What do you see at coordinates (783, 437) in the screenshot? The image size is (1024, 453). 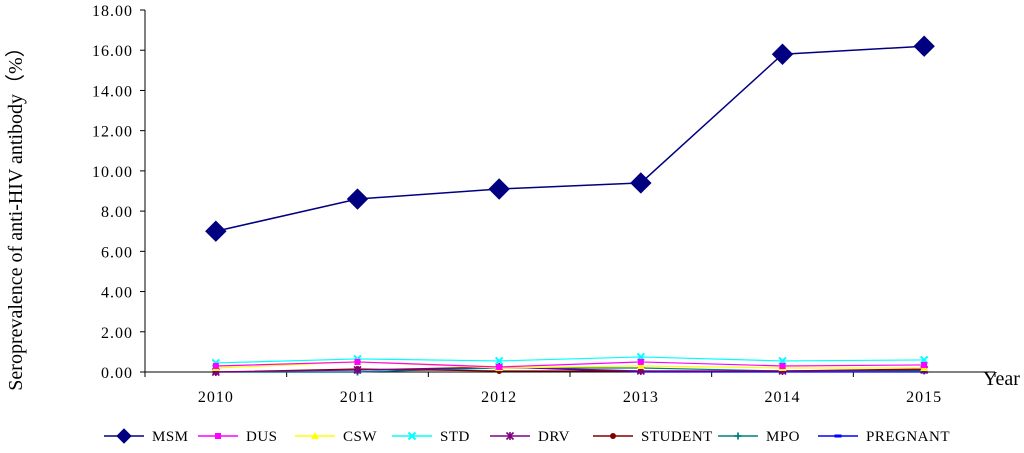 I see `legend-label: MPO` at bounding box center [783, 437].